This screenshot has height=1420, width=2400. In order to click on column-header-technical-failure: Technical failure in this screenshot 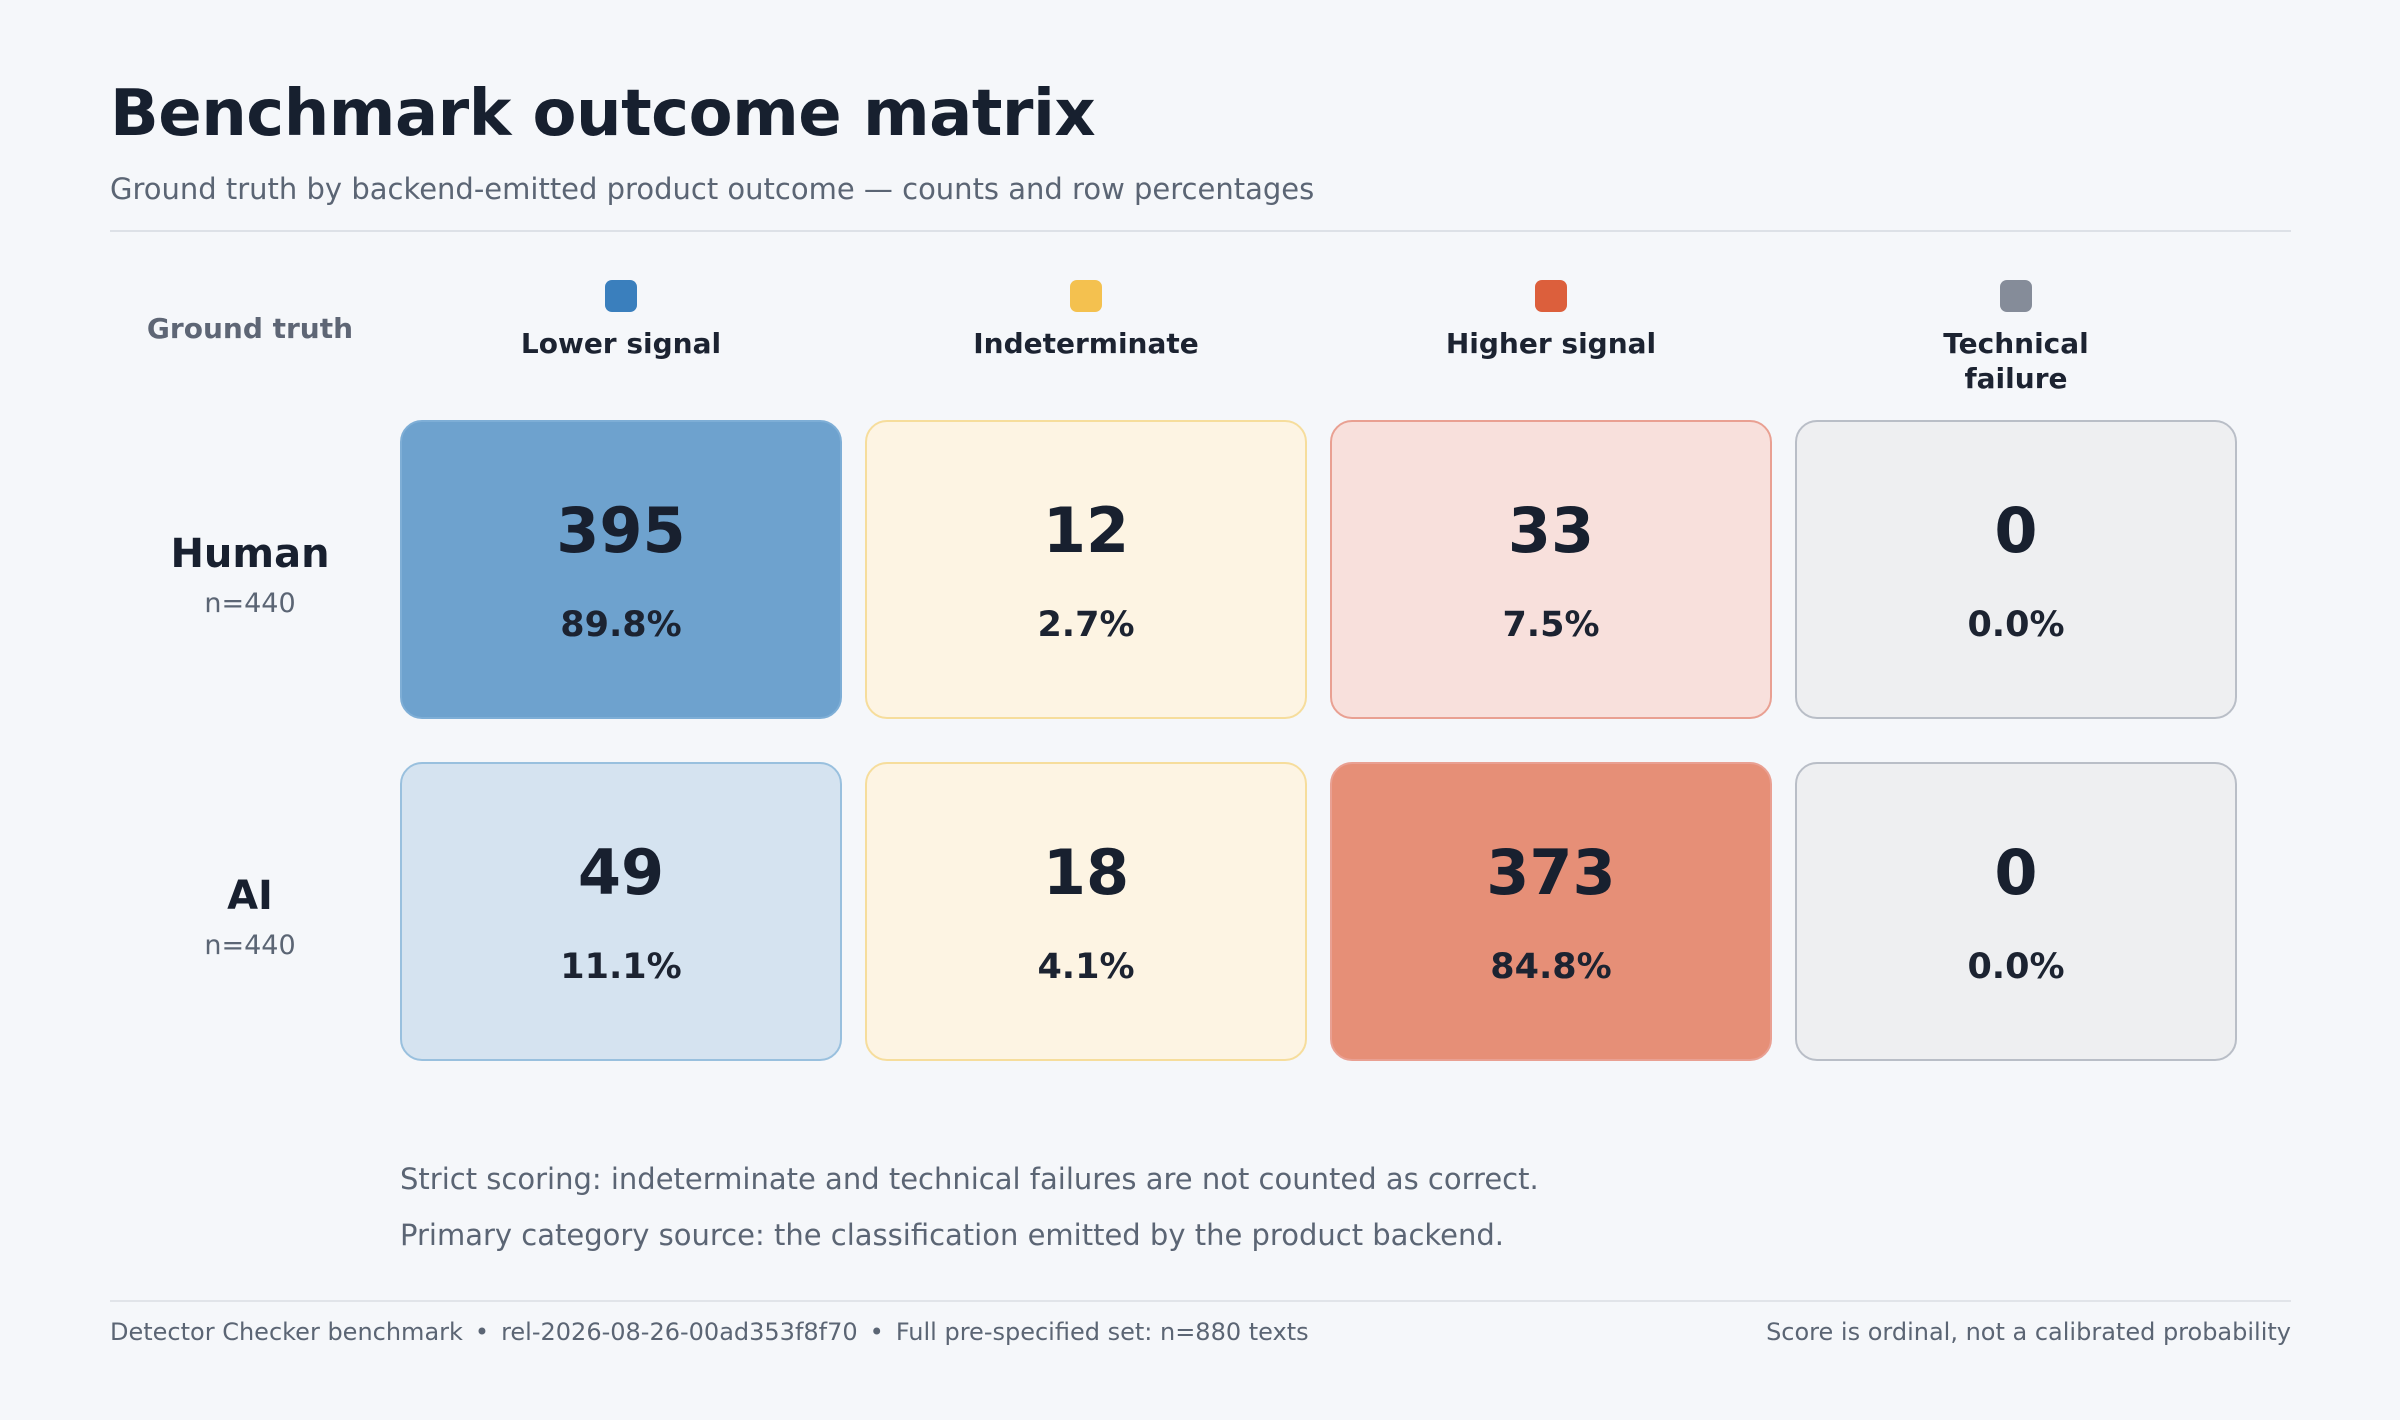, I will do `click(2016, 338)`.